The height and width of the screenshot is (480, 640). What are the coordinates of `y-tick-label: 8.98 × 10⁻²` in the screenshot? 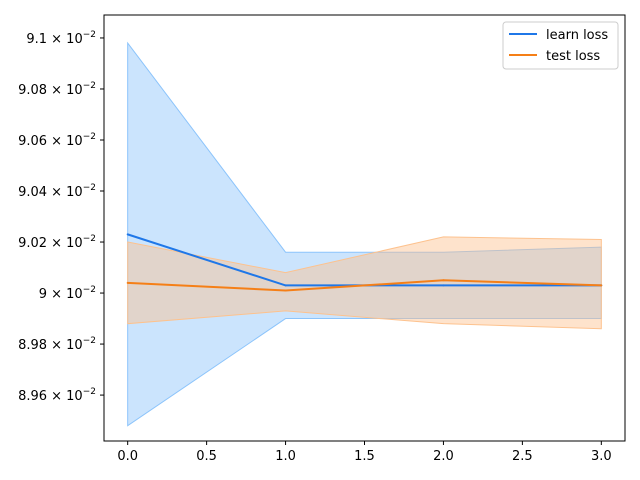 It's located at (57, 344).